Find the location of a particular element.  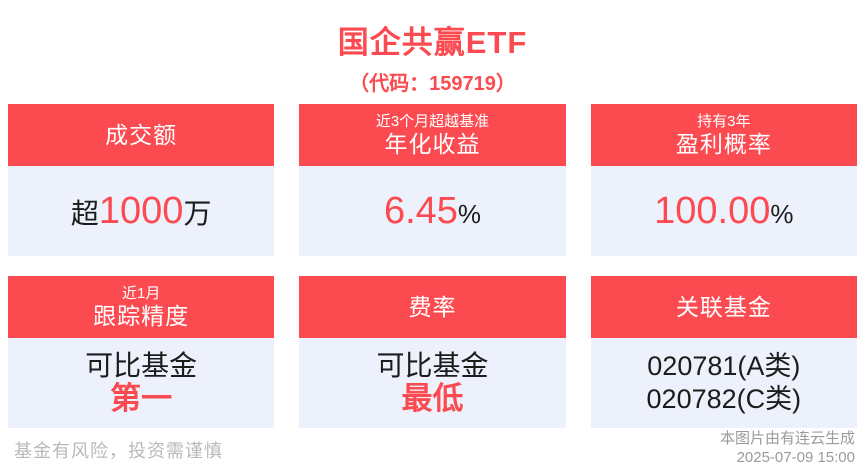

card-header-main: 费率 is located at coordinates (432, 306).